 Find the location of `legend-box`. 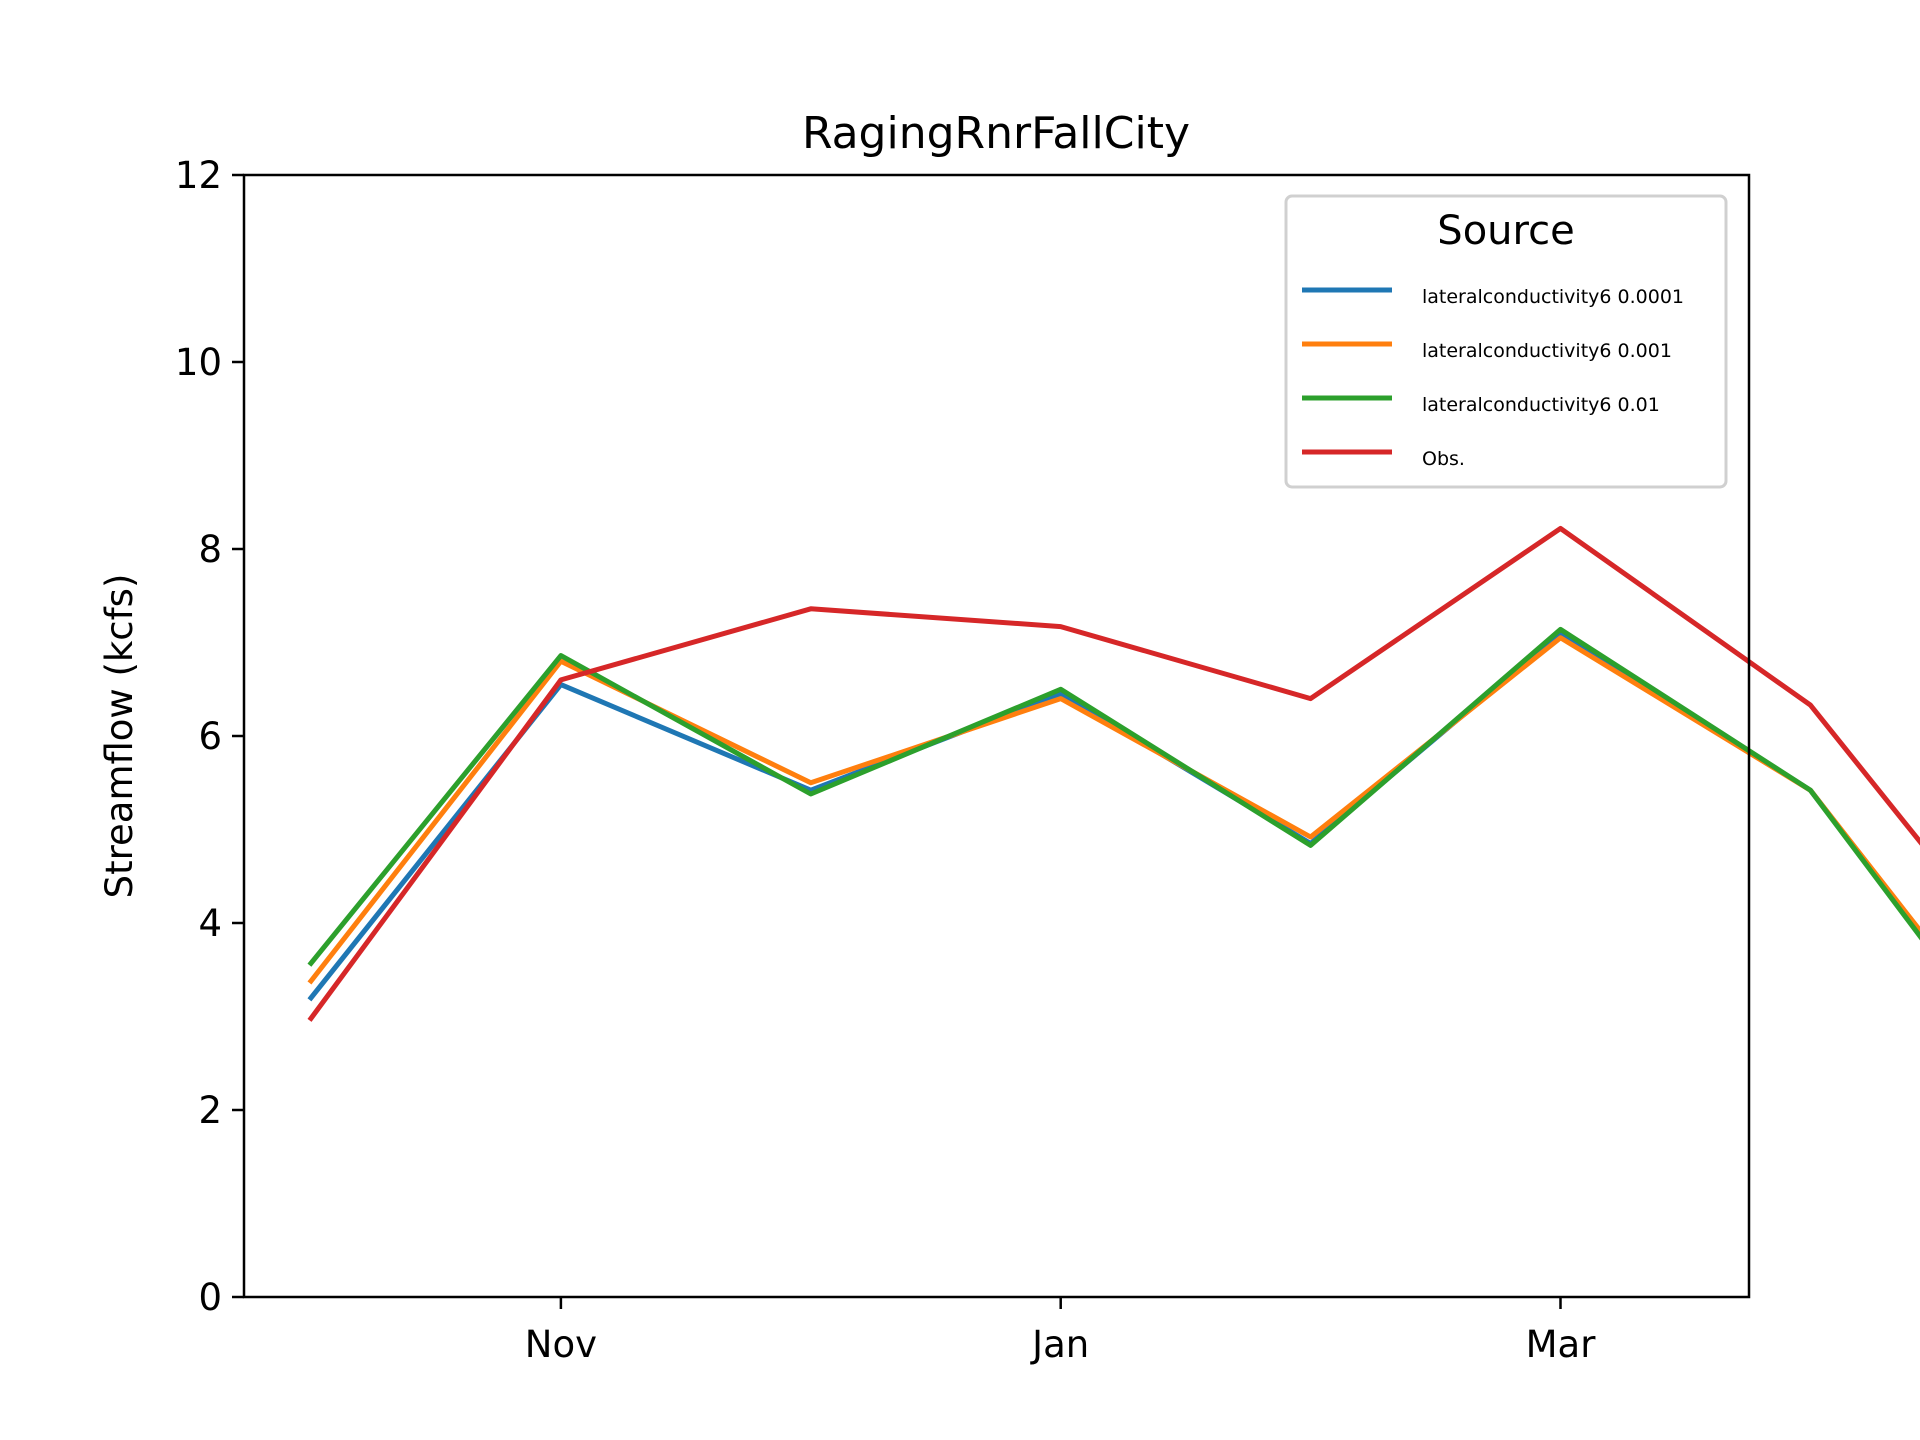

legend-box is located at coordinates (1506, 341).